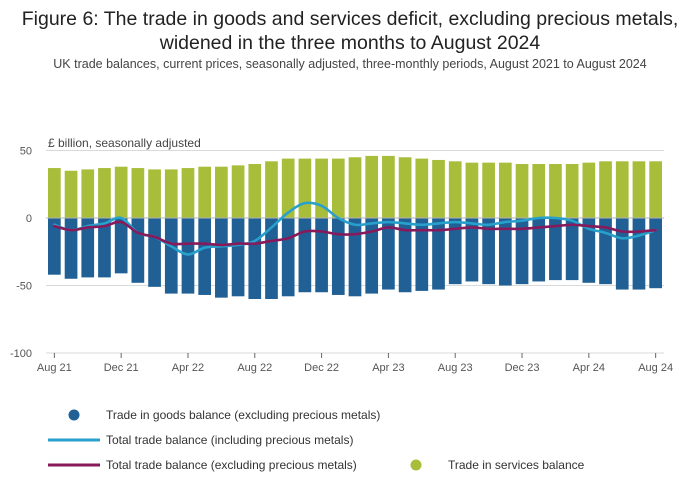 This screenshot has height=502, width=700. Describe the element at coordinates (655, 368) in the screenshot. I see `x-tick-label: Aug 24` at that location.